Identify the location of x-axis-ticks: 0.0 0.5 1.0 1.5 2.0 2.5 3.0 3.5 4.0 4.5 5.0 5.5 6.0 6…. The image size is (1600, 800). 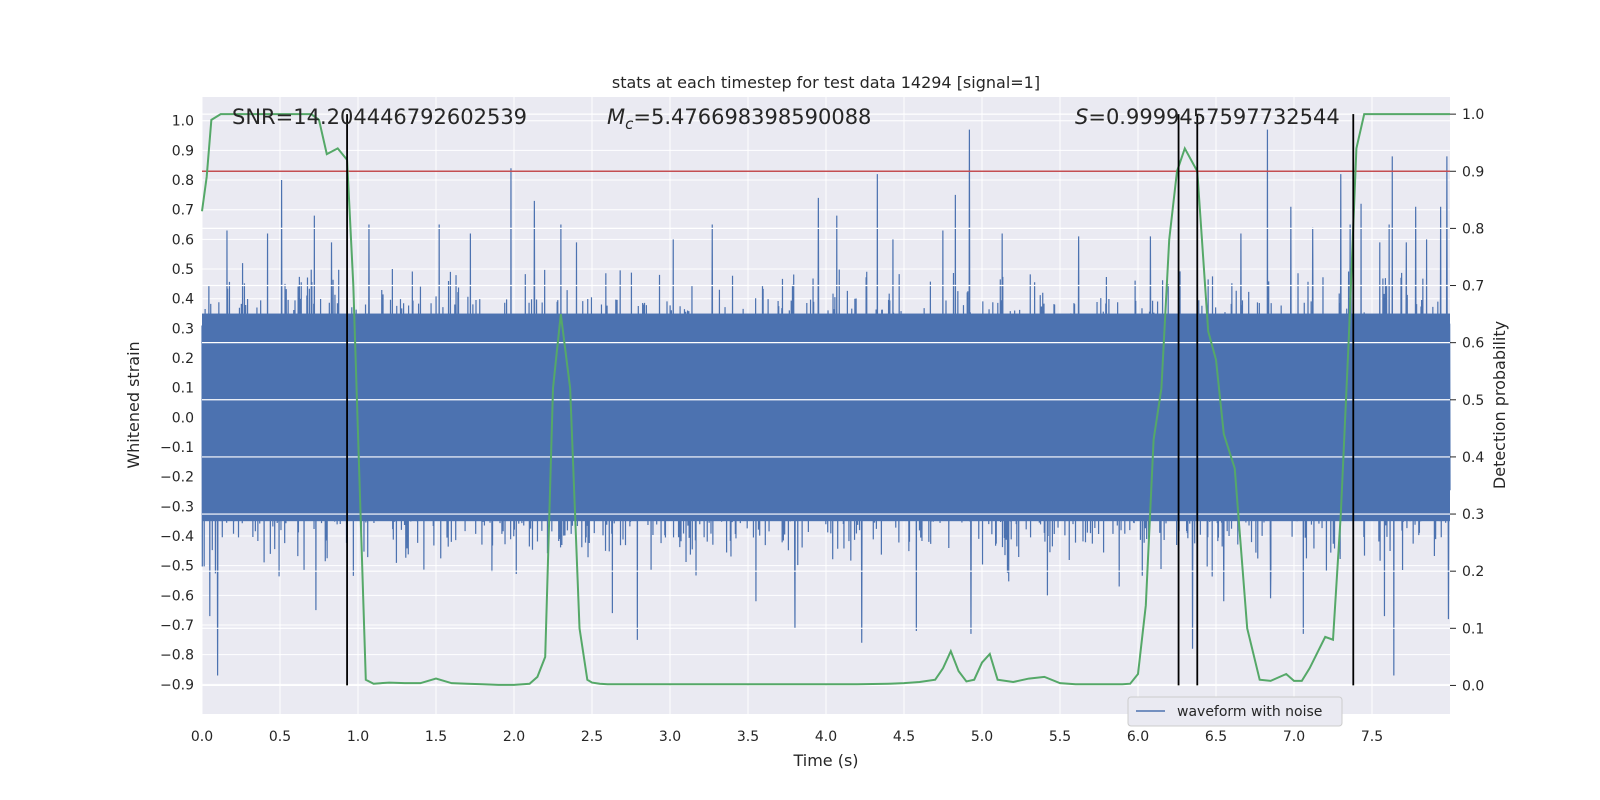
(787, 737).